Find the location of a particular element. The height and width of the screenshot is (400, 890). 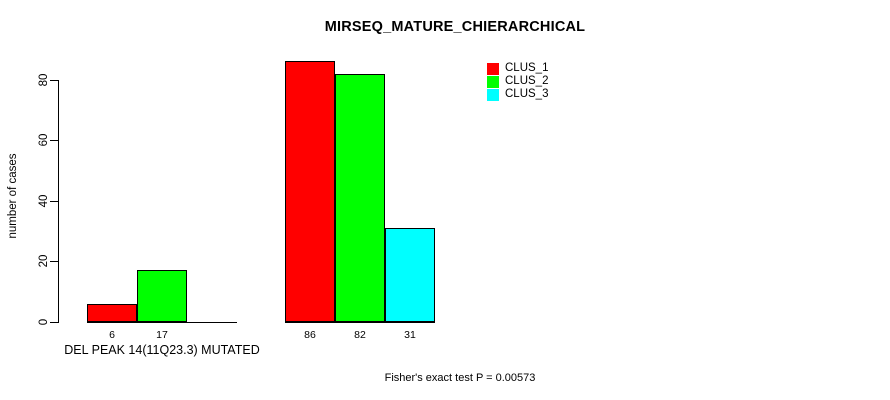

legend-label: CLUS_1 is located at coordinates (527, 68).